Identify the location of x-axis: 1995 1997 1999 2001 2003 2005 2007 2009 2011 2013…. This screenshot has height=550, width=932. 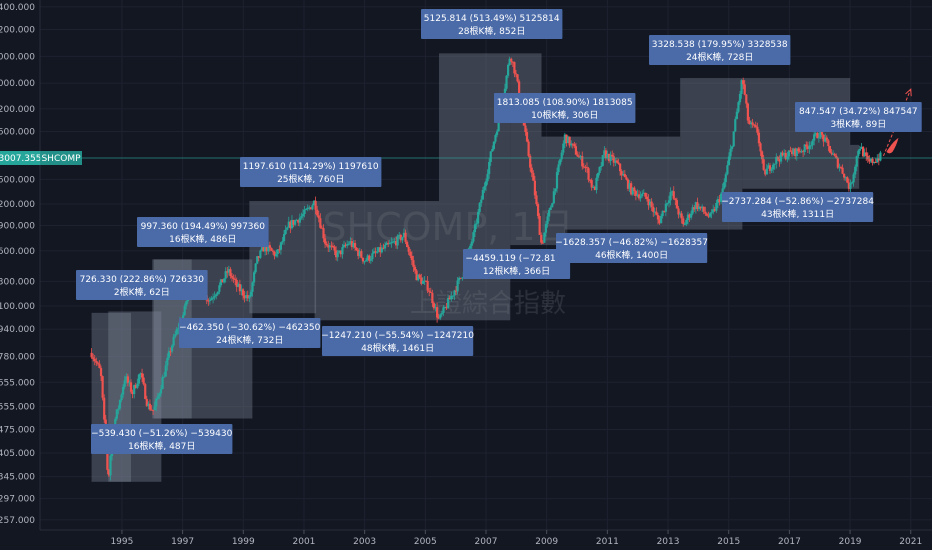
(516, 538).